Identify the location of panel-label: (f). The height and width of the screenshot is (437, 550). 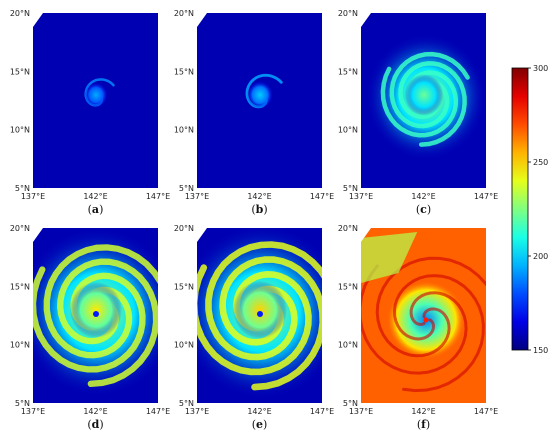
(423, 424).